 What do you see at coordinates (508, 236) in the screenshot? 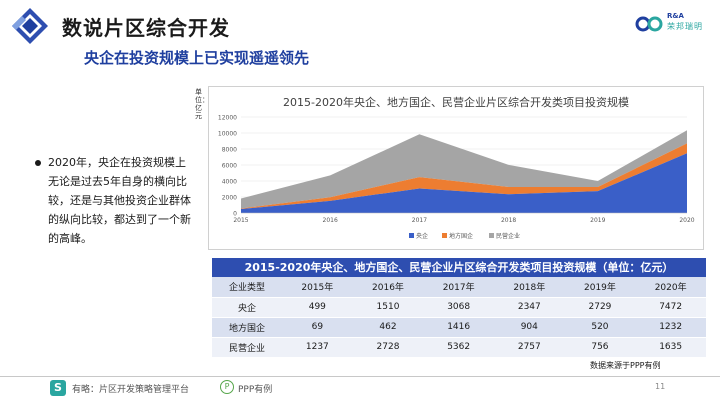
I see `legend-label: 民营企业` at bounding box center [508, 236].